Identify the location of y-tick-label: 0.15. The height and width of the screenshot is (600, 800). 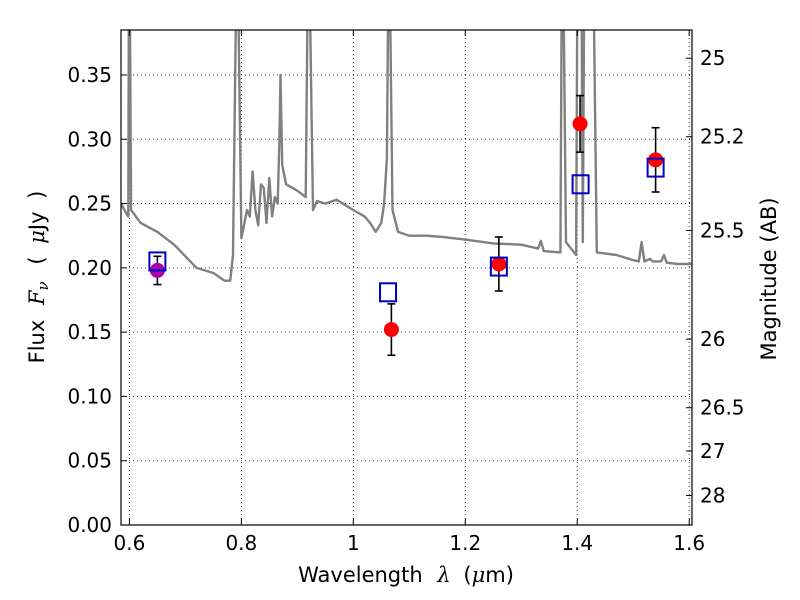
(89, 332).